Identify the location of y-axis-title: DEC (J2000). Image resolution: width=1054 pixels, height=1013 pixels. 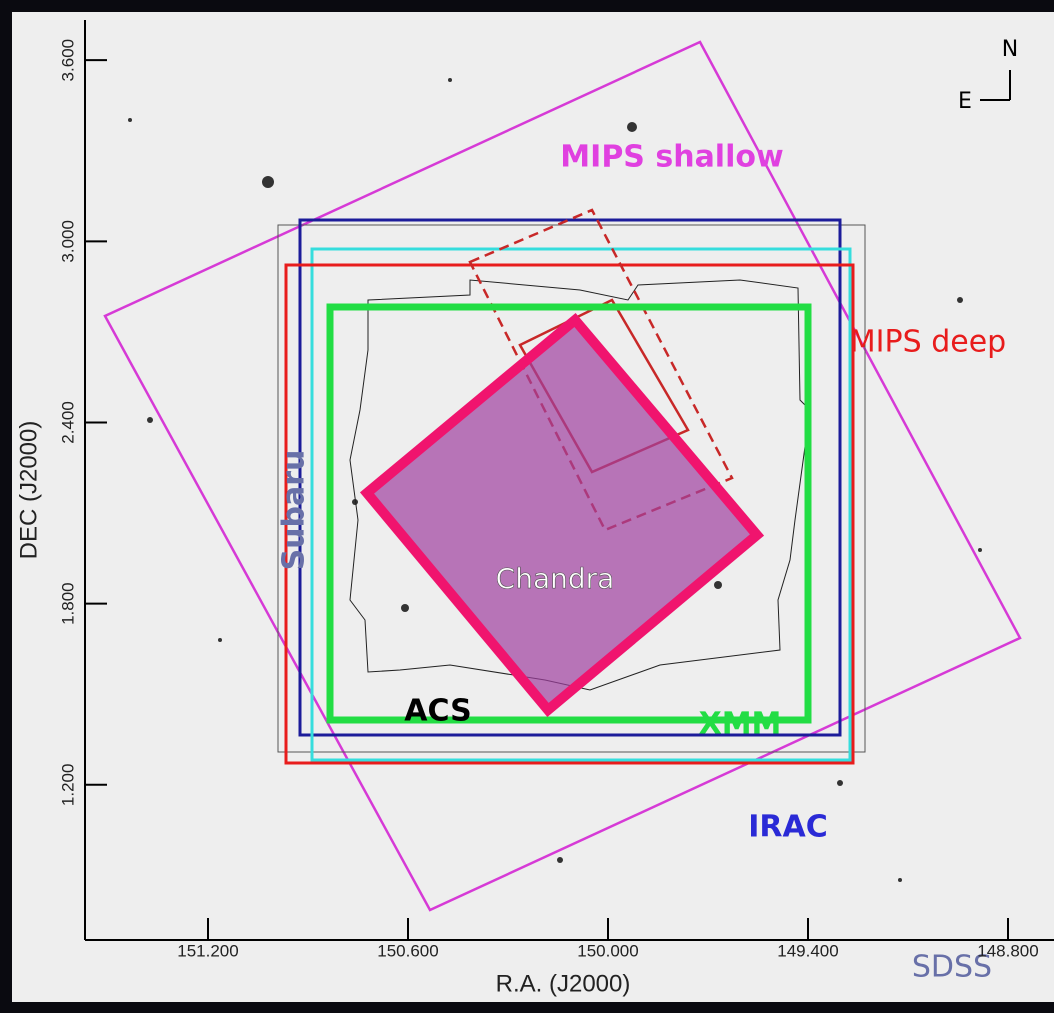
(28, 490).